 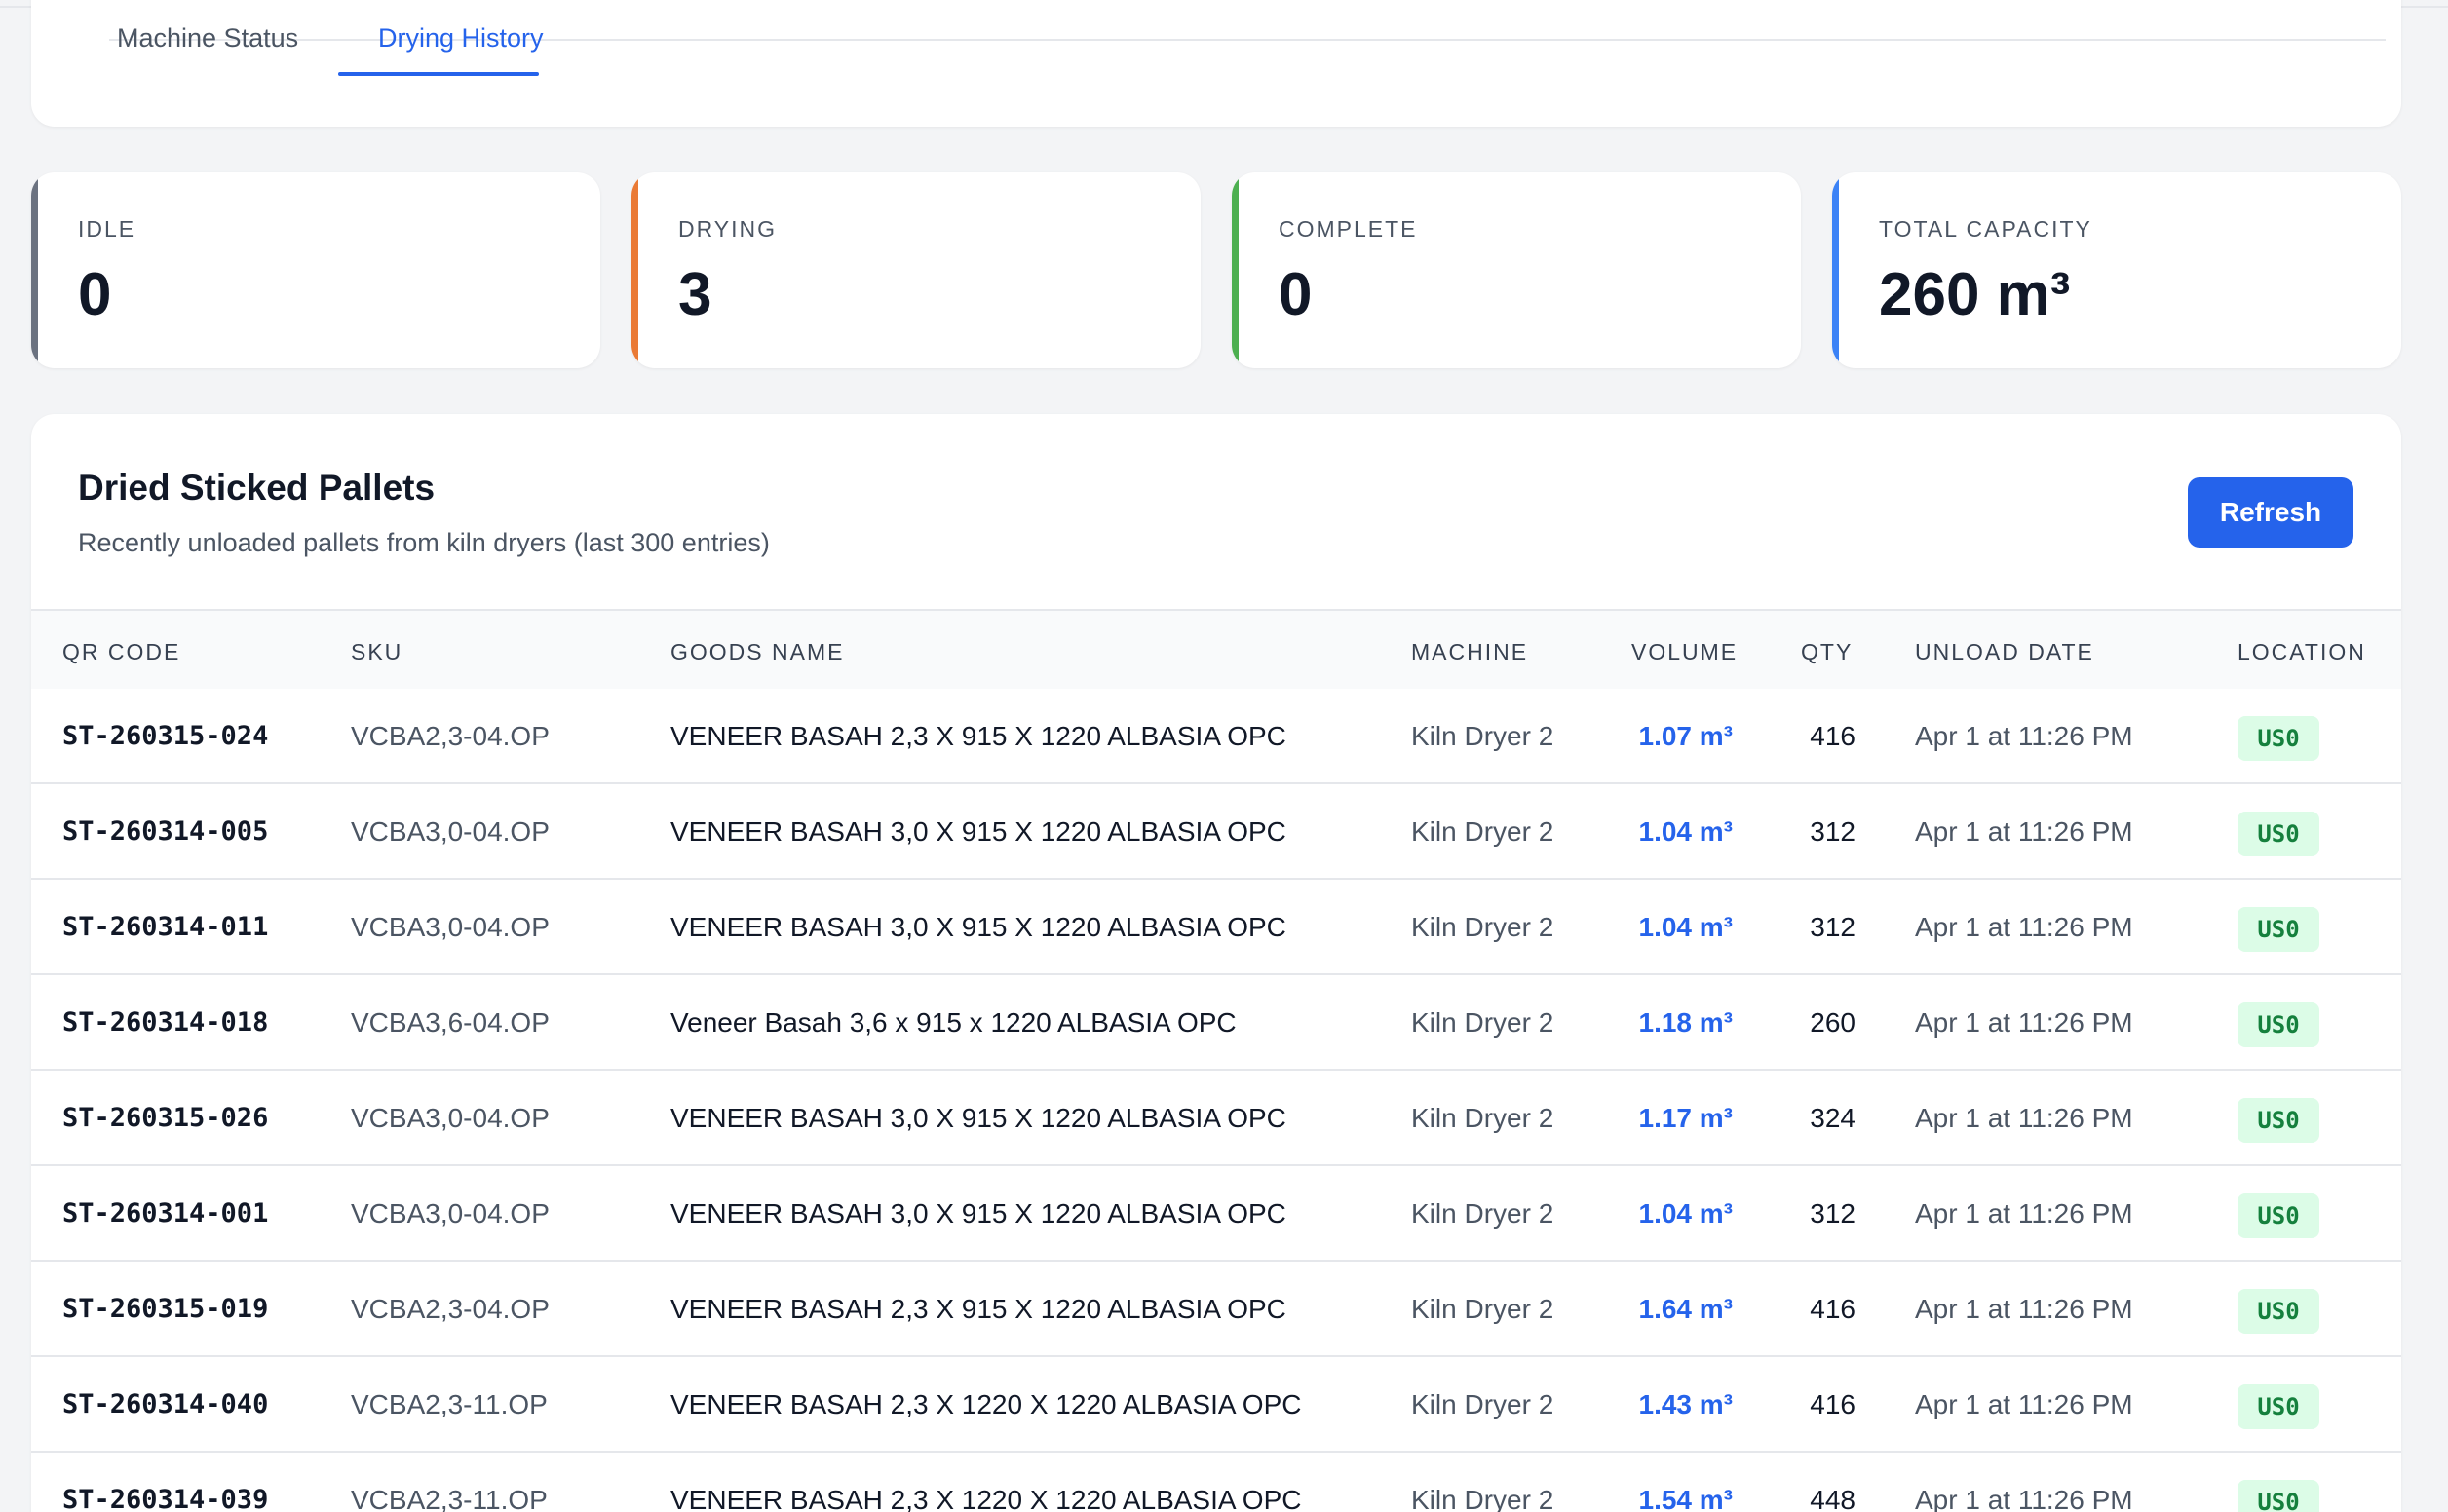 I want to click on column-header-unload-date: UNLOAD DATE, so click(x=2004, y=651).